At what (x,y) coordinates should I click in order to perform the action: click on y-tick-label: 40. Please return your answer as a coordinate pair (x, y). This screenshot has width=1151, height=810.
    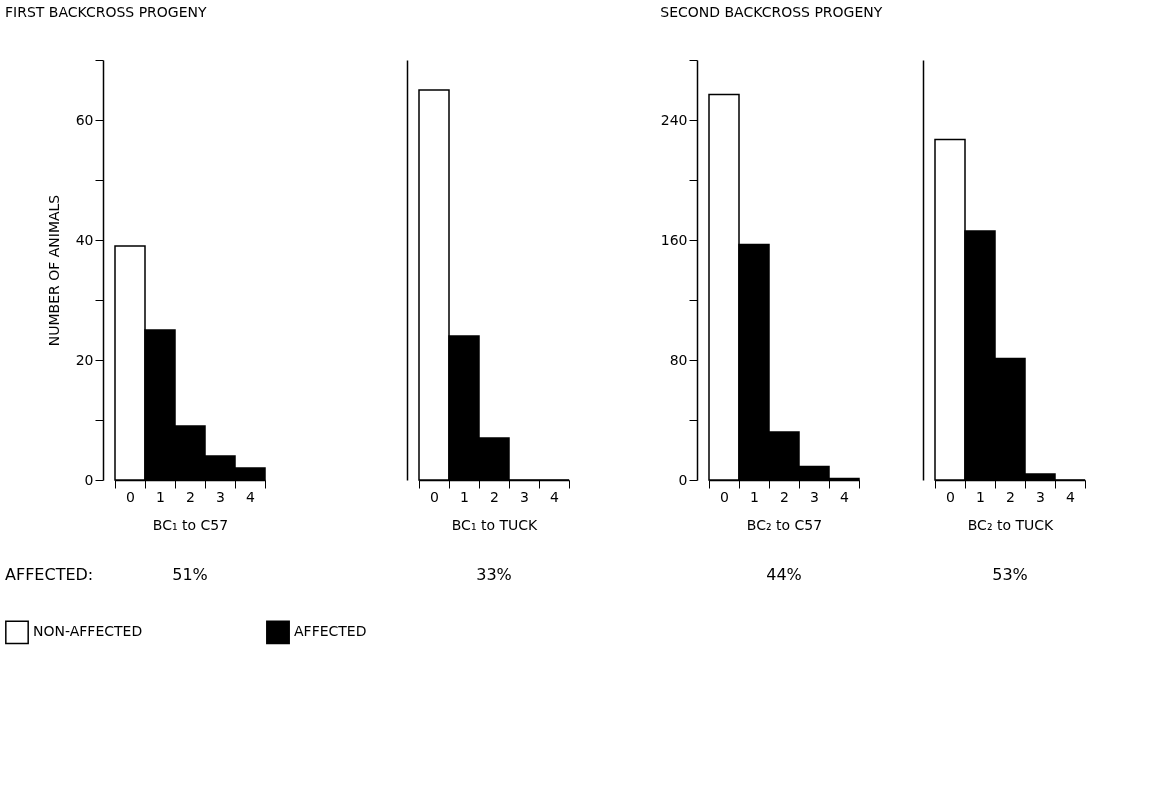
    Looking at the image, I should click on (84, 239).